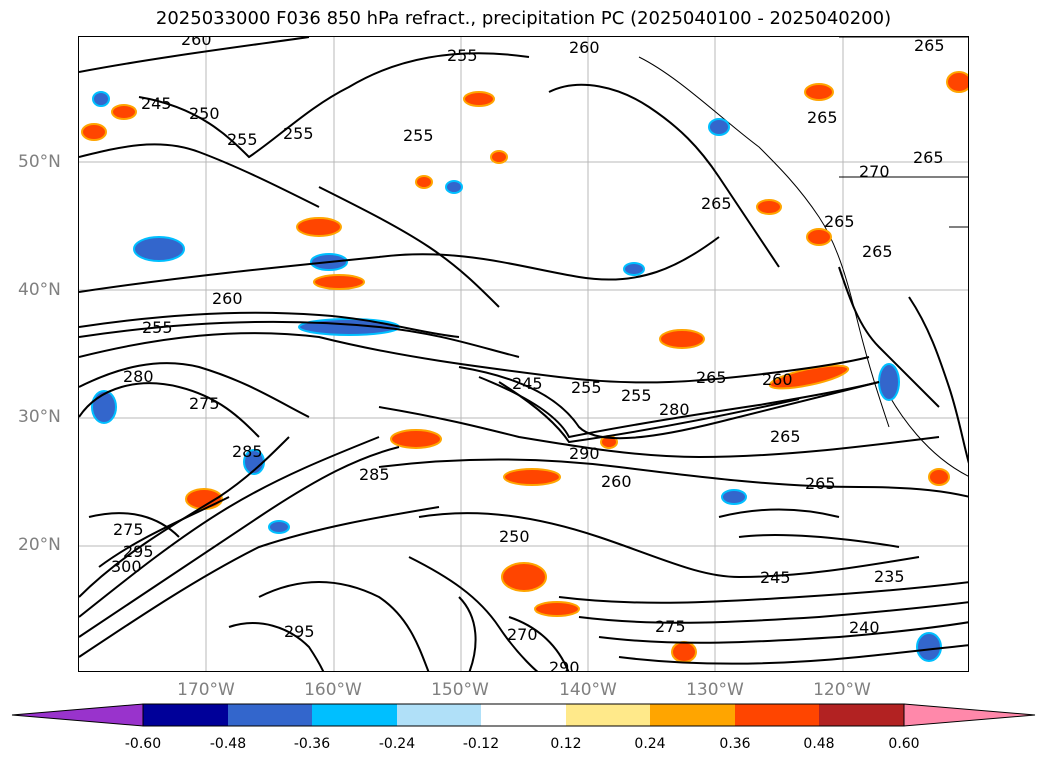 Image resolution: width=1047 pixels, height=765 pixels. I want to click on lat-label-20n: 20°N, so click(39, 545).